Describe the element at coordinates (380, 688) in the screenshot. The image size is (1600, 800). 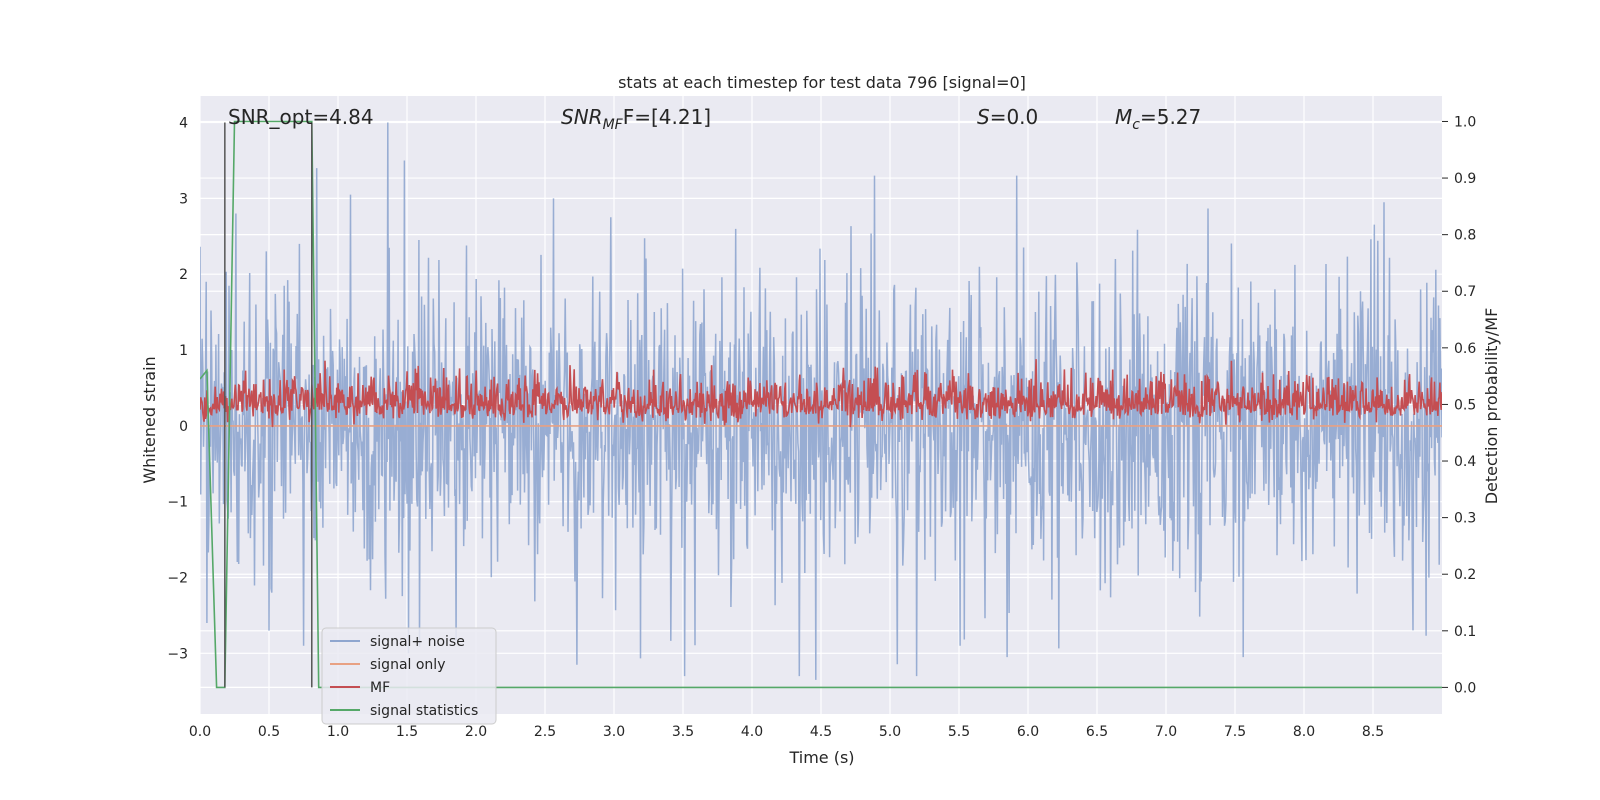
I see `legend-label: MF` at that location.